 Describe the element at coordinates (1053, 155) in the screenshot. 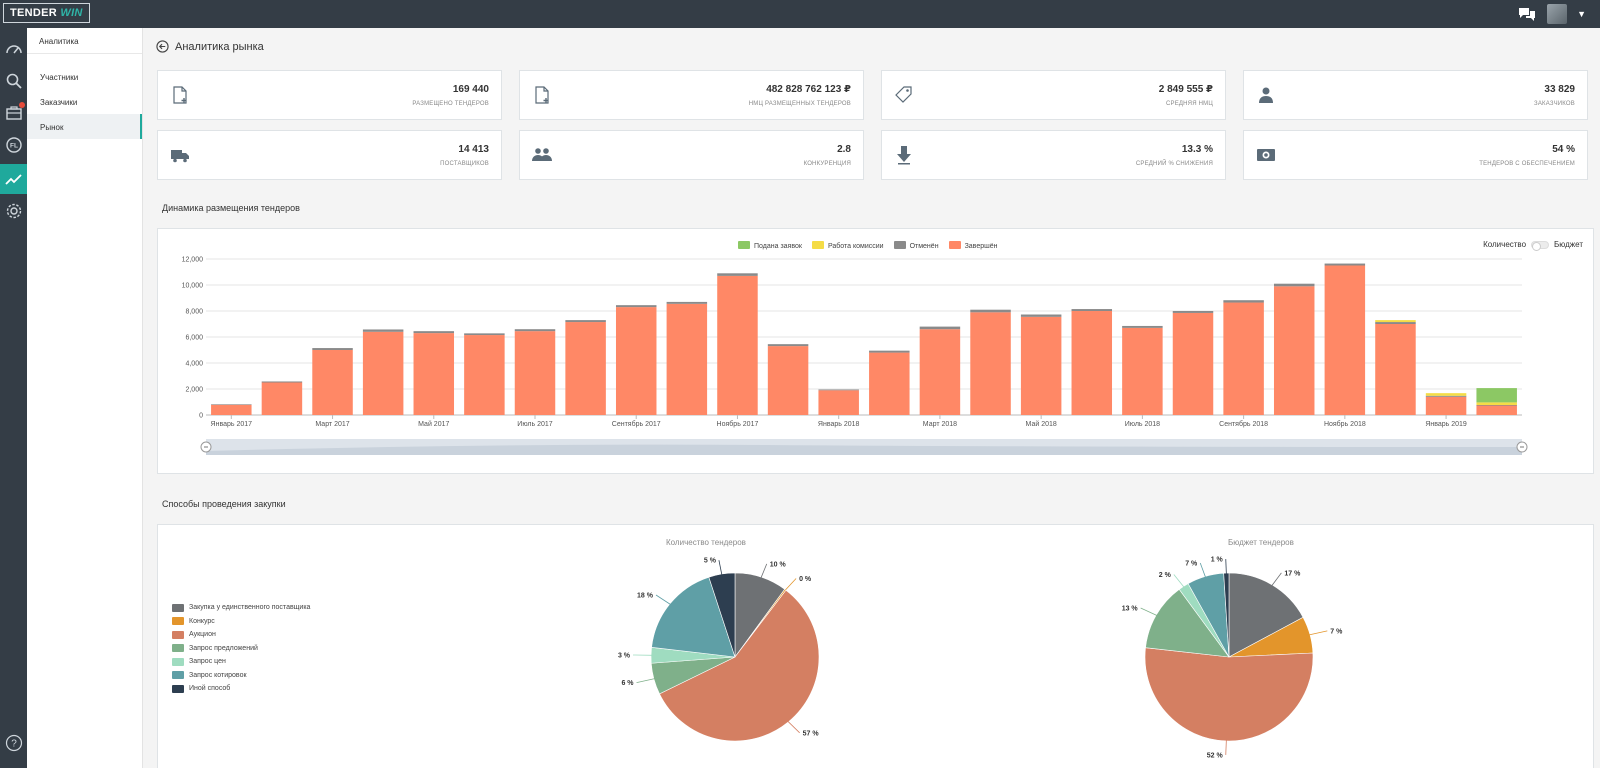

I see `stat-card-reduction: 13.3 % средний % снижения` at that location.